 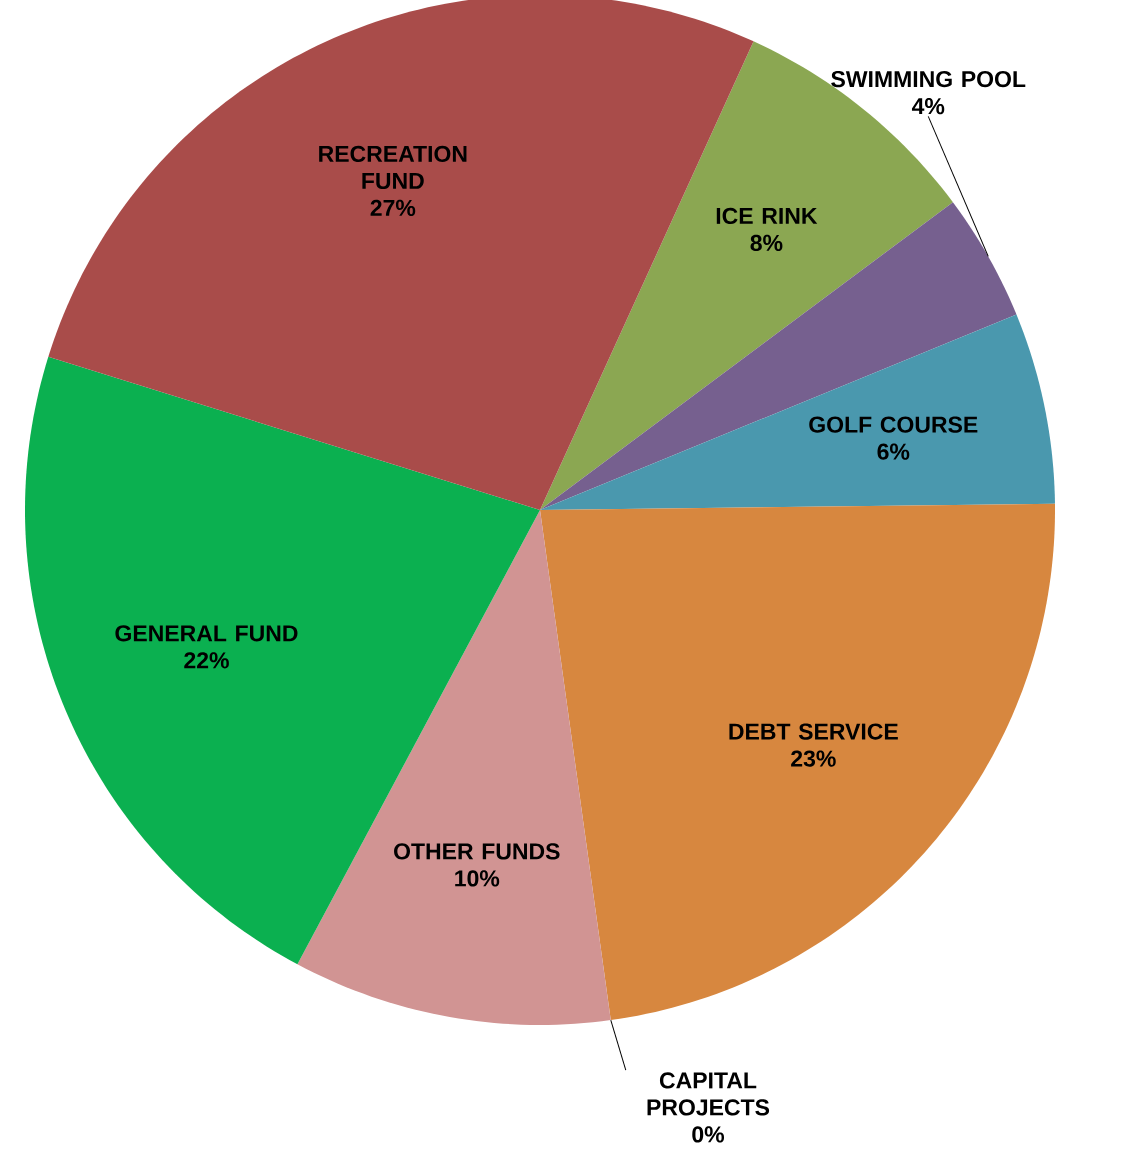 What do you see at coordinates (477, 851) in the screenshot?
I see `slice-label: OTHER FUNDS` at bounding box center [477, 851].